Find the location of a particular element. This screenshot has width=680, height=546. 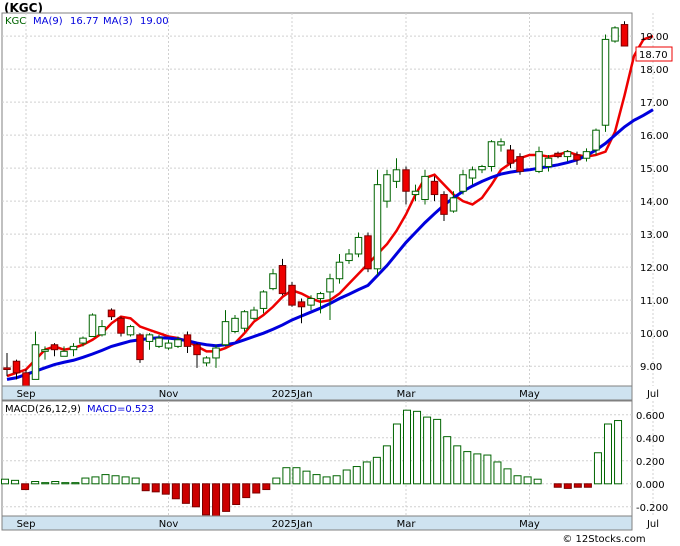

price-y-tick-label: 12.00 is located at coordinates (654, 268).